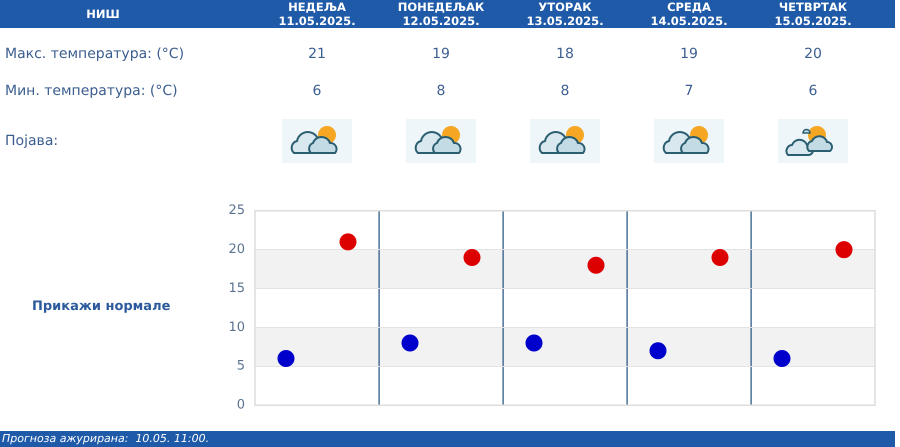 The width and height of the screenshot is (900, 447). I want to click on y-tick-label: 15, so click(236, 288).